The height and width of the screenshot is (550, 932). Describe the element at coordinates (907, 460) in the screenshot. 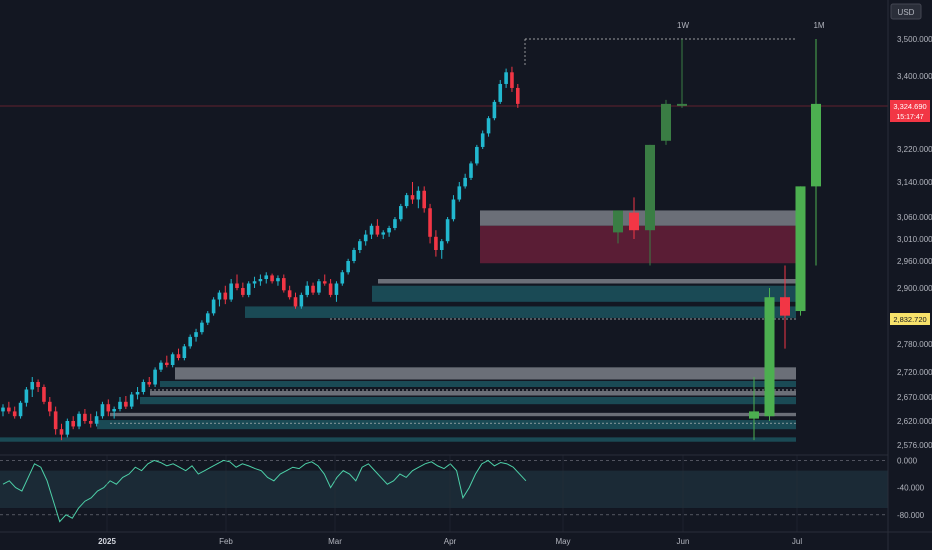

I see `rsi-tick-label: 0.000` at that location.